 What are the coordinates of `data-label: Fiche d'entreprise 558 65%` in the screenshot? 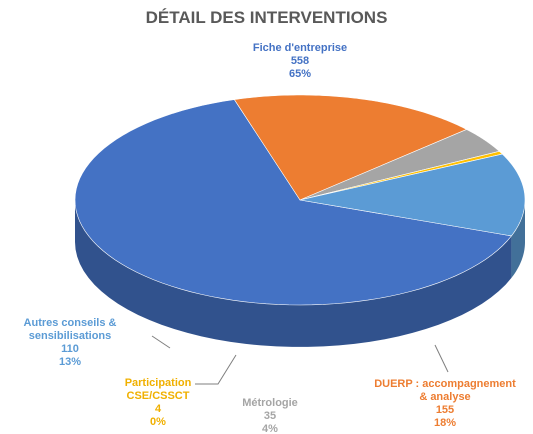 It's located at (300, 61).